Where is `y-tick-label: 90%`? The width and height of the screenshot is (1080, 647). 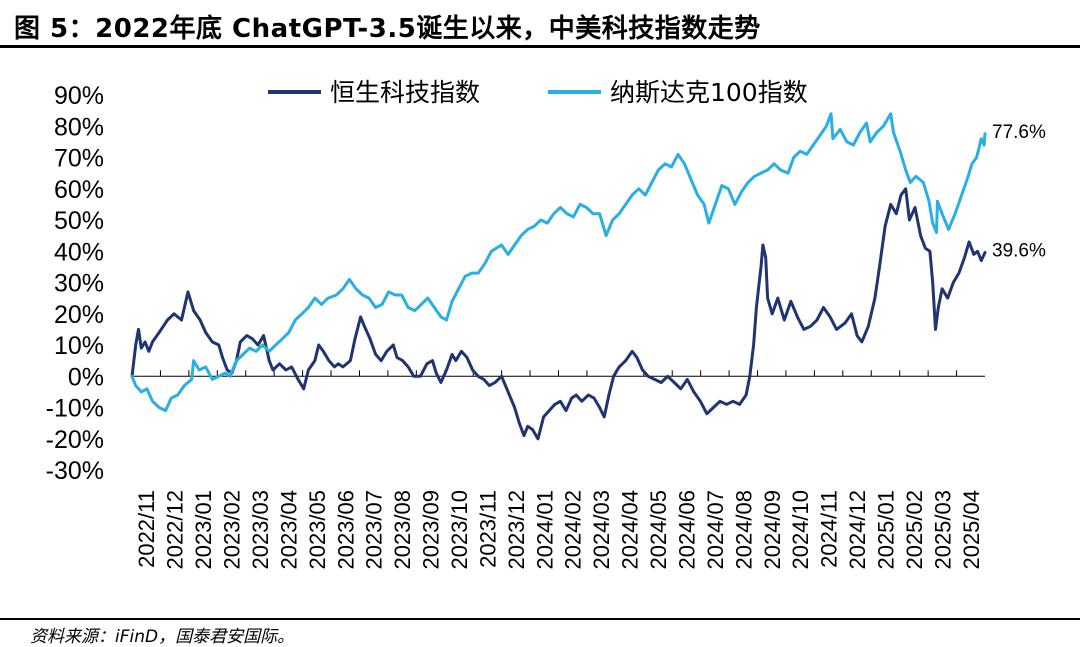
y-tick-label: 90% is located at coordinates (79, 96).